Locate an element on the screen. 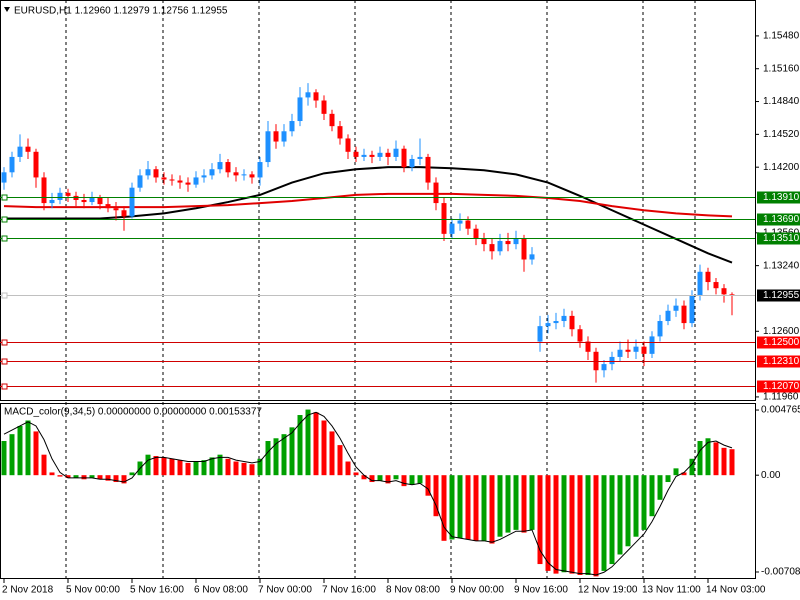 This screenshot has height=600, width=800. y-tick-label: 1.13240 is located at coordinates (781, 265).